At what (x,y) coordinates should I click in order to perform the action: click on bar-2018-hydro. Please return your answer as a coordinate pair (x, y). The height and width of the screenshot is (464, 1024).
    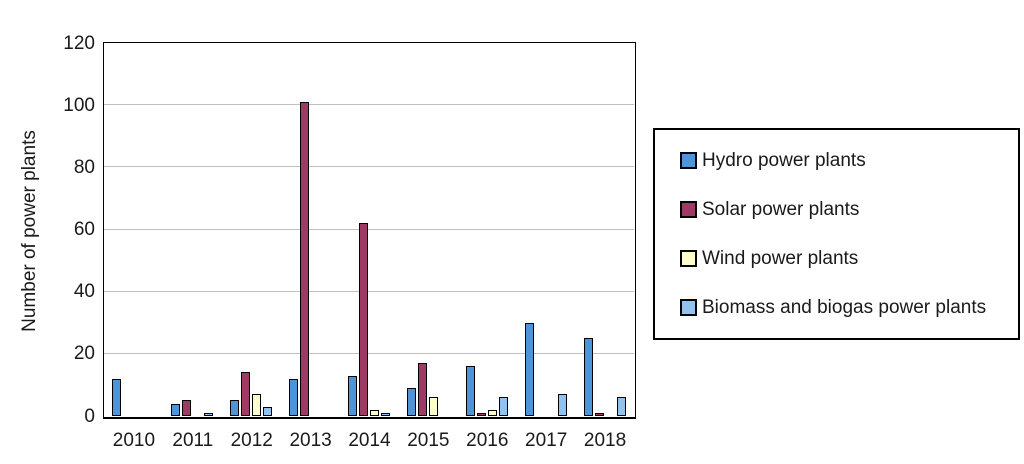
    Looking at the image, I should click on (588, 377).